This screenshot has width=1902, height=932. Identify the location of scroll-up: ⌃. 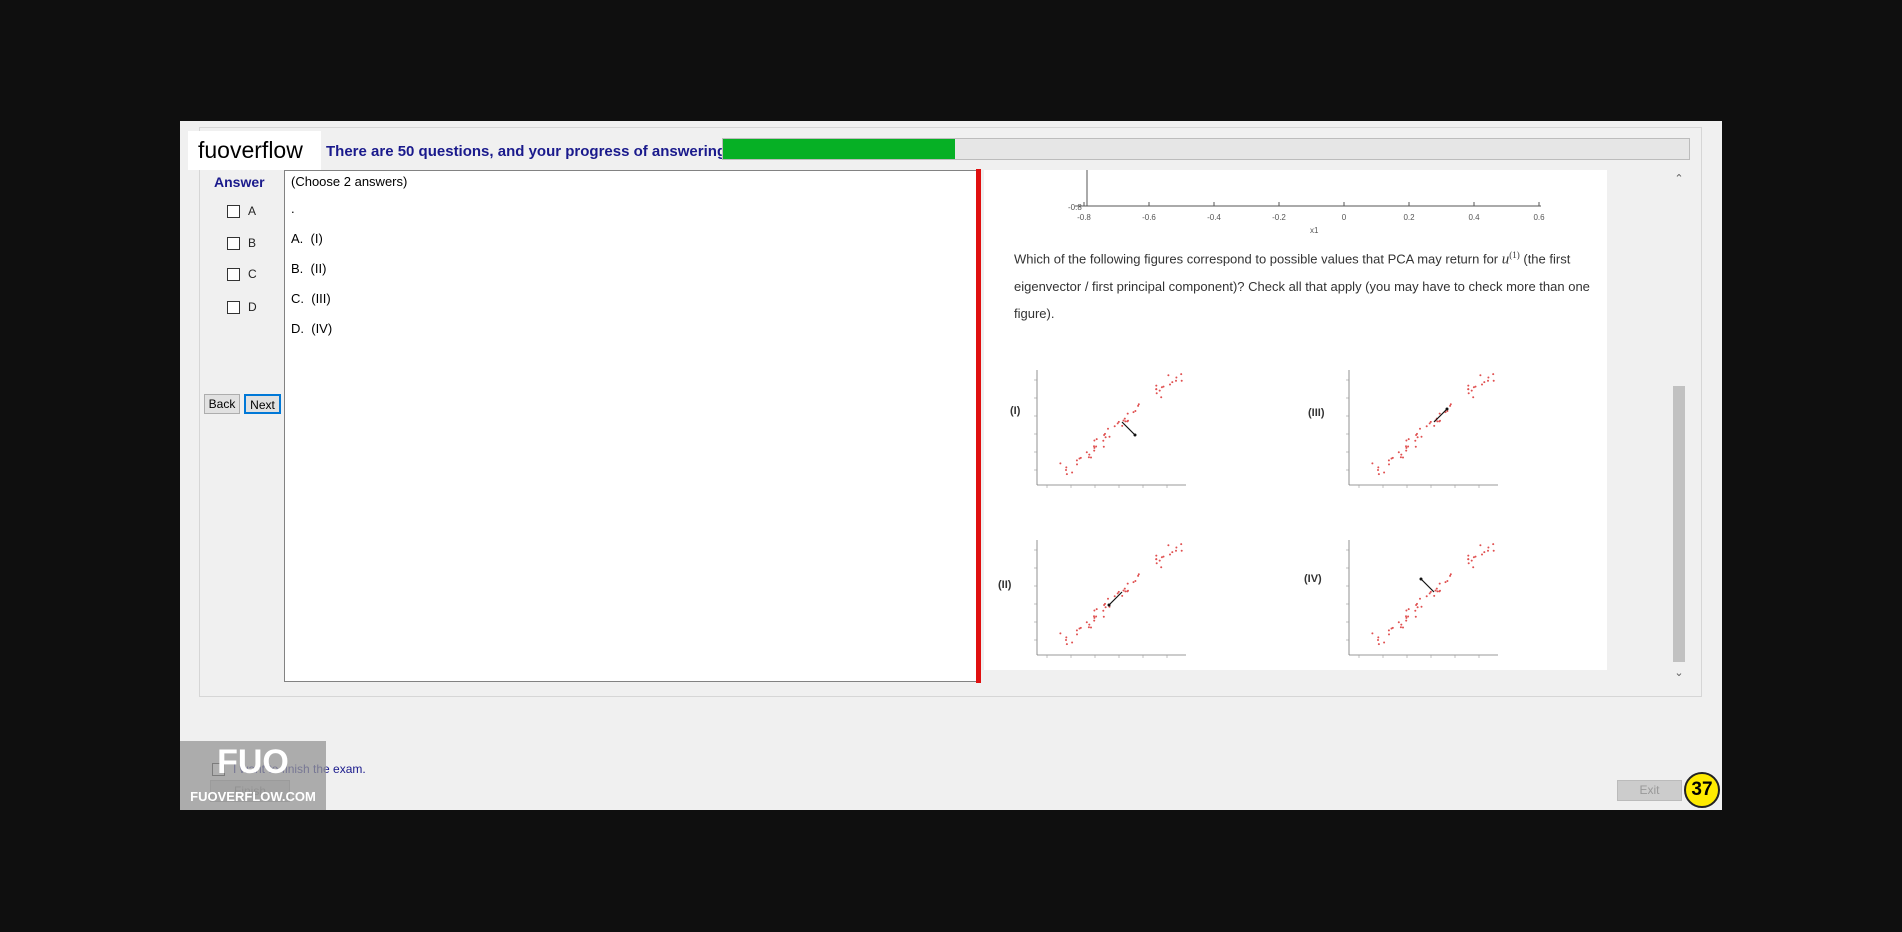
(1679, 178).